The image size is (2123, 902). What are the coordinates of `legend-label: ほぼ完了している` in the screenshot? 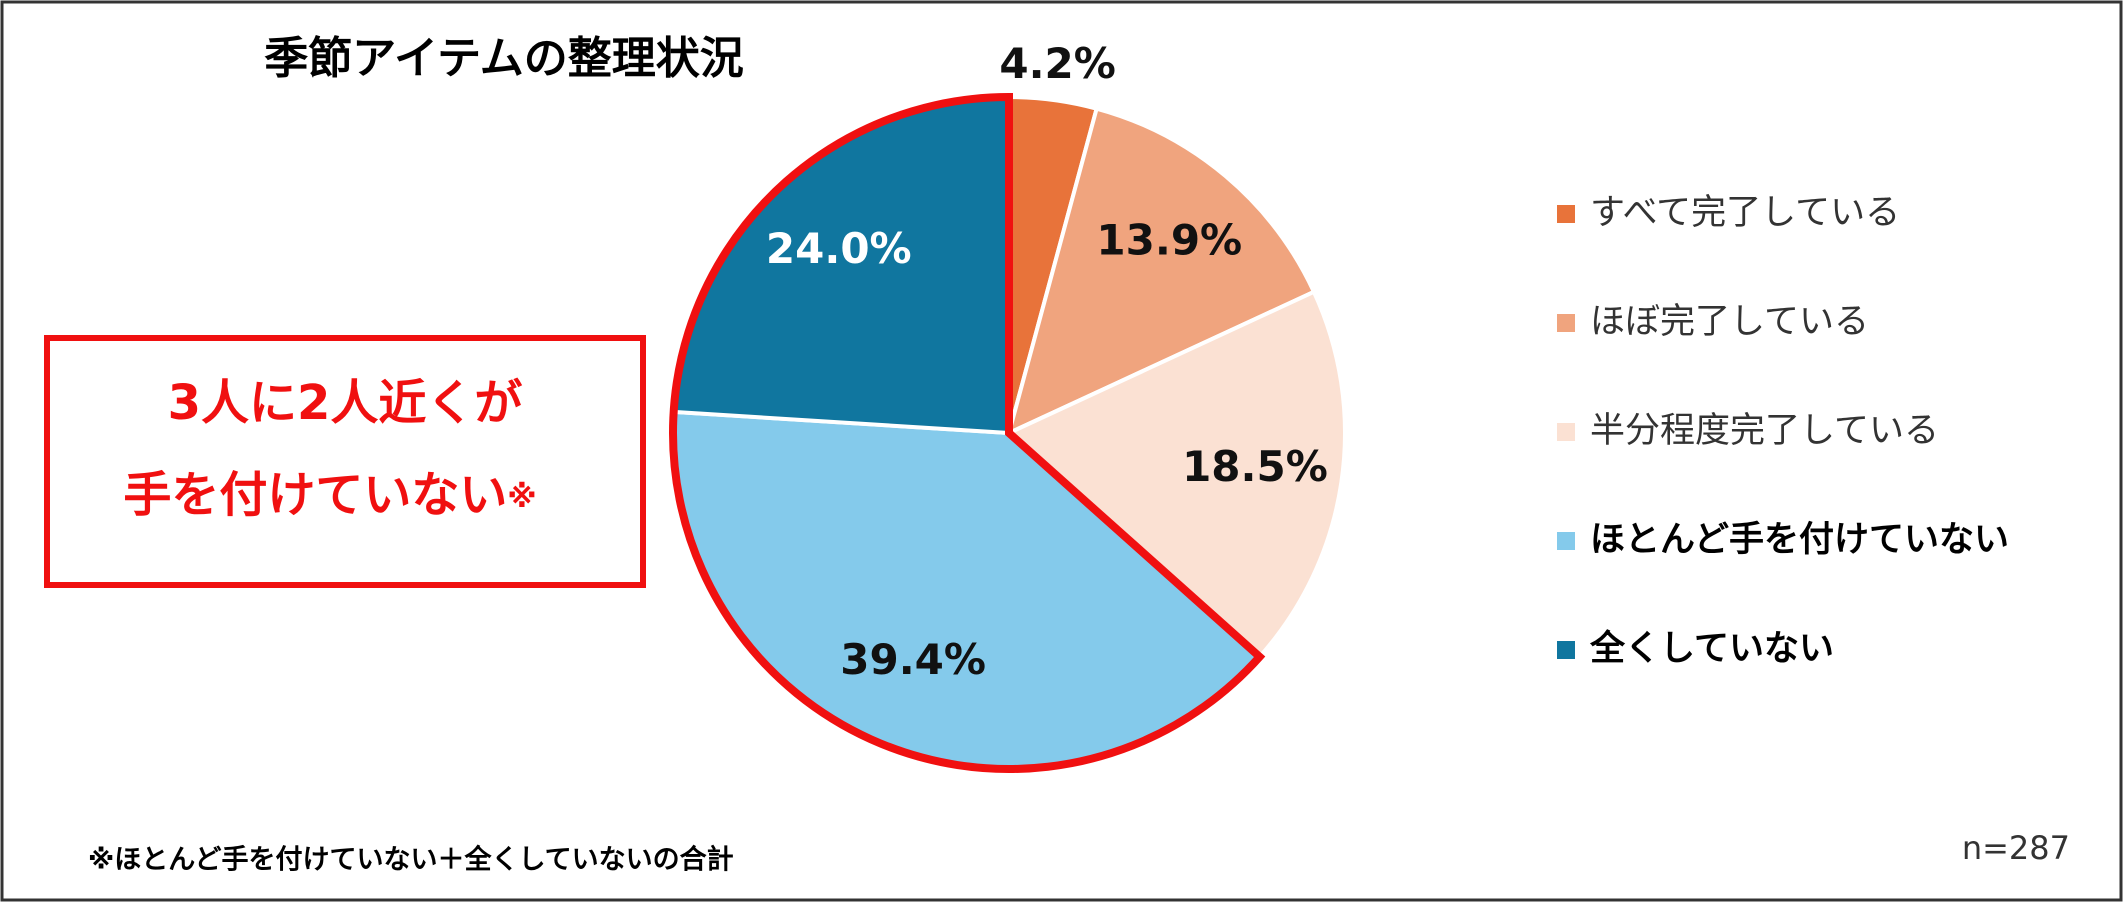 It's located at (1729, 322).